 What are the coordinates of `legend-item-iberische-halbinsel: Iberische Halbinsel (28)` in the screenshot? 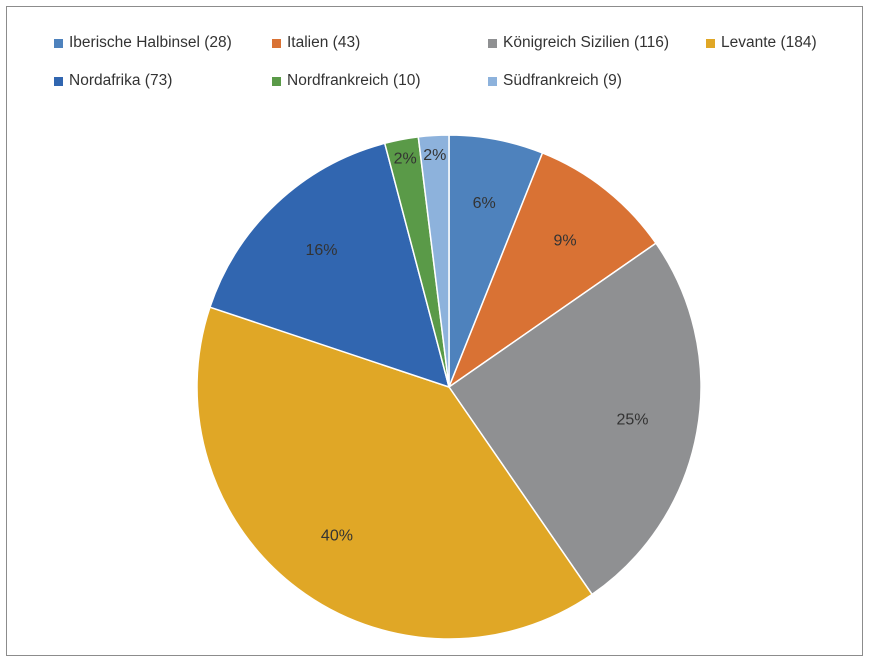 It's located at (143, 43).